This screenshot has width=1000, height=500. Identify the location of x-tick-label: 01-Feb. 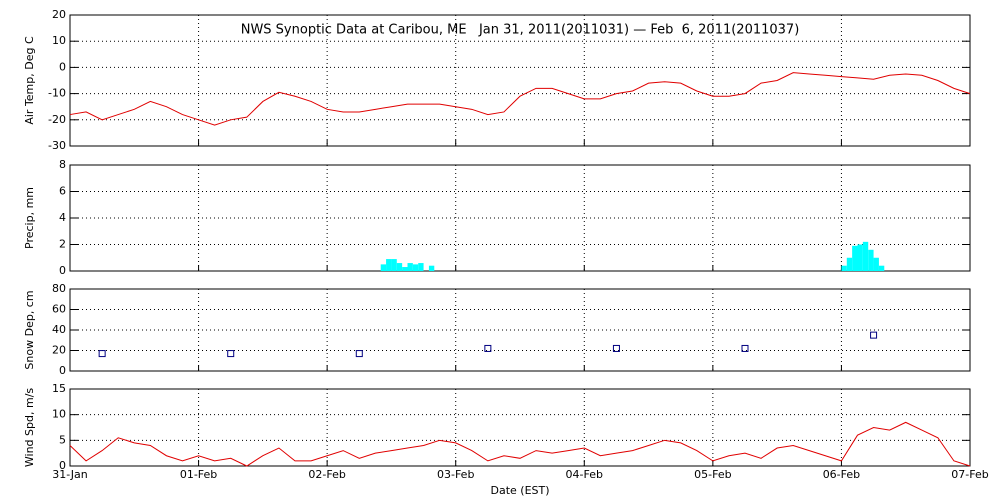
(198, 474).